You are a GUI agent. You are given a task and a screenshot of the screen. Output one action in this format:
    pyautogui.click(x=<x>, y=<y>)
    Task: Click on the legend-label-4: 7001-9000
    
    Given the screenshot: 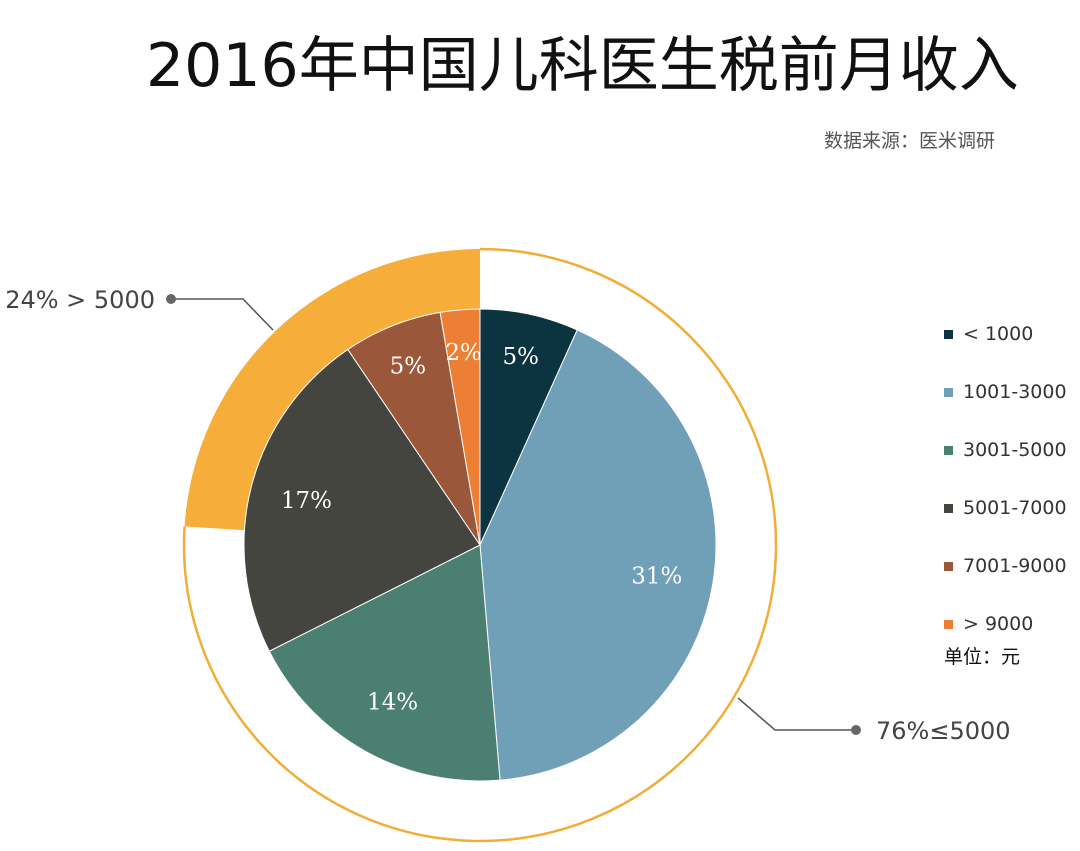 What is the action you would take?
    pyautogui.click(x=1015, y=566)
    